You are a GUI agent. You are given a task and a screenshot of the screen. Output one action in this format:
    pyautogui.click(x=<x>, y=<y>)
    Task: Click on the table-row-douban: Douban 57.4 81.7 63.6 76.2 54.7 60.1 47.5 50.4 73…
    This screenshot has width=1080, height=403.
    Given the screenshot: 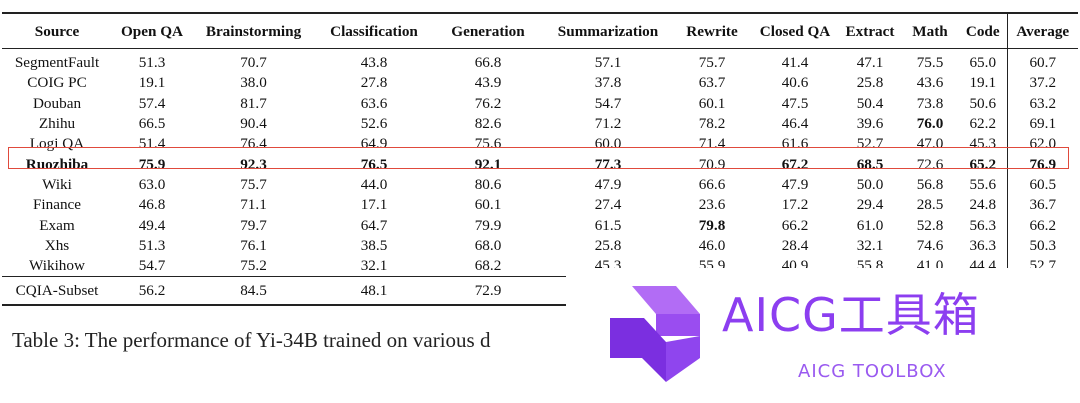 What is the action you would take?
    pyautogui.click(x=540, y=103)
    